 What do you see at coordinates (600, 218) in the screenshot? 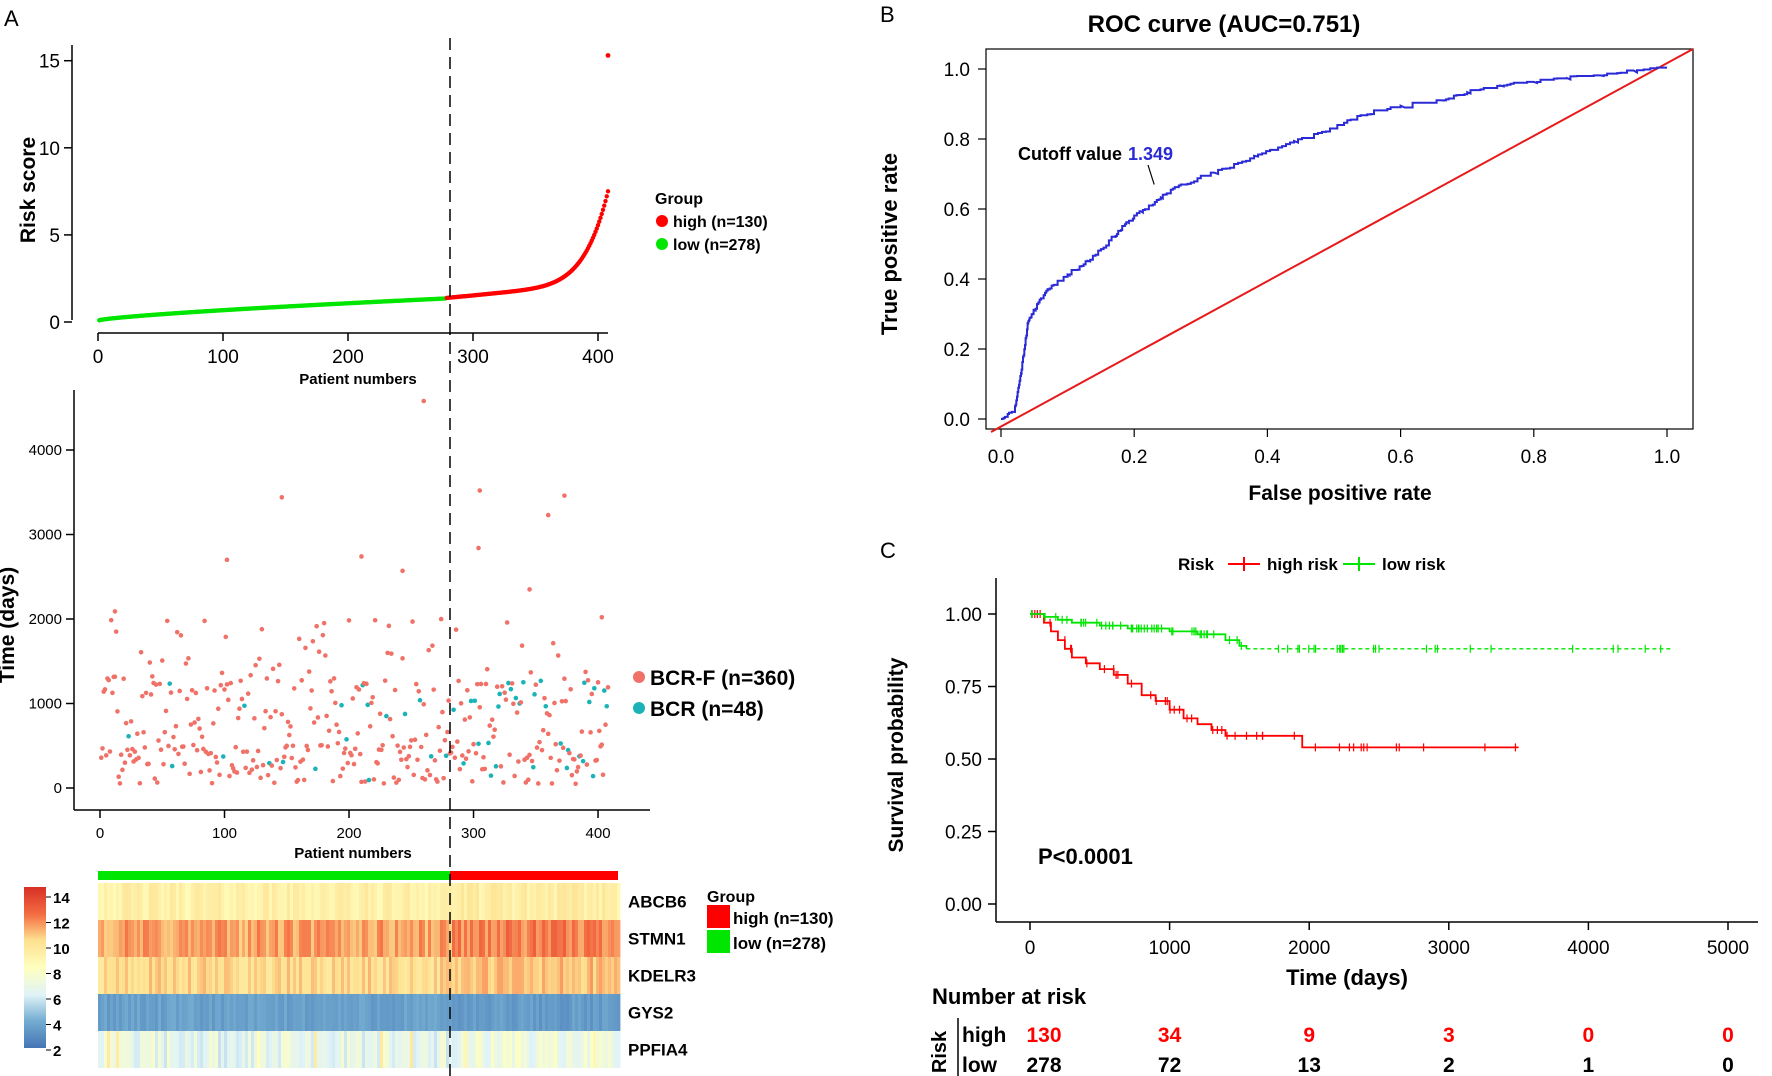
I see `risk-point-high` at bounding box center [600, 218].